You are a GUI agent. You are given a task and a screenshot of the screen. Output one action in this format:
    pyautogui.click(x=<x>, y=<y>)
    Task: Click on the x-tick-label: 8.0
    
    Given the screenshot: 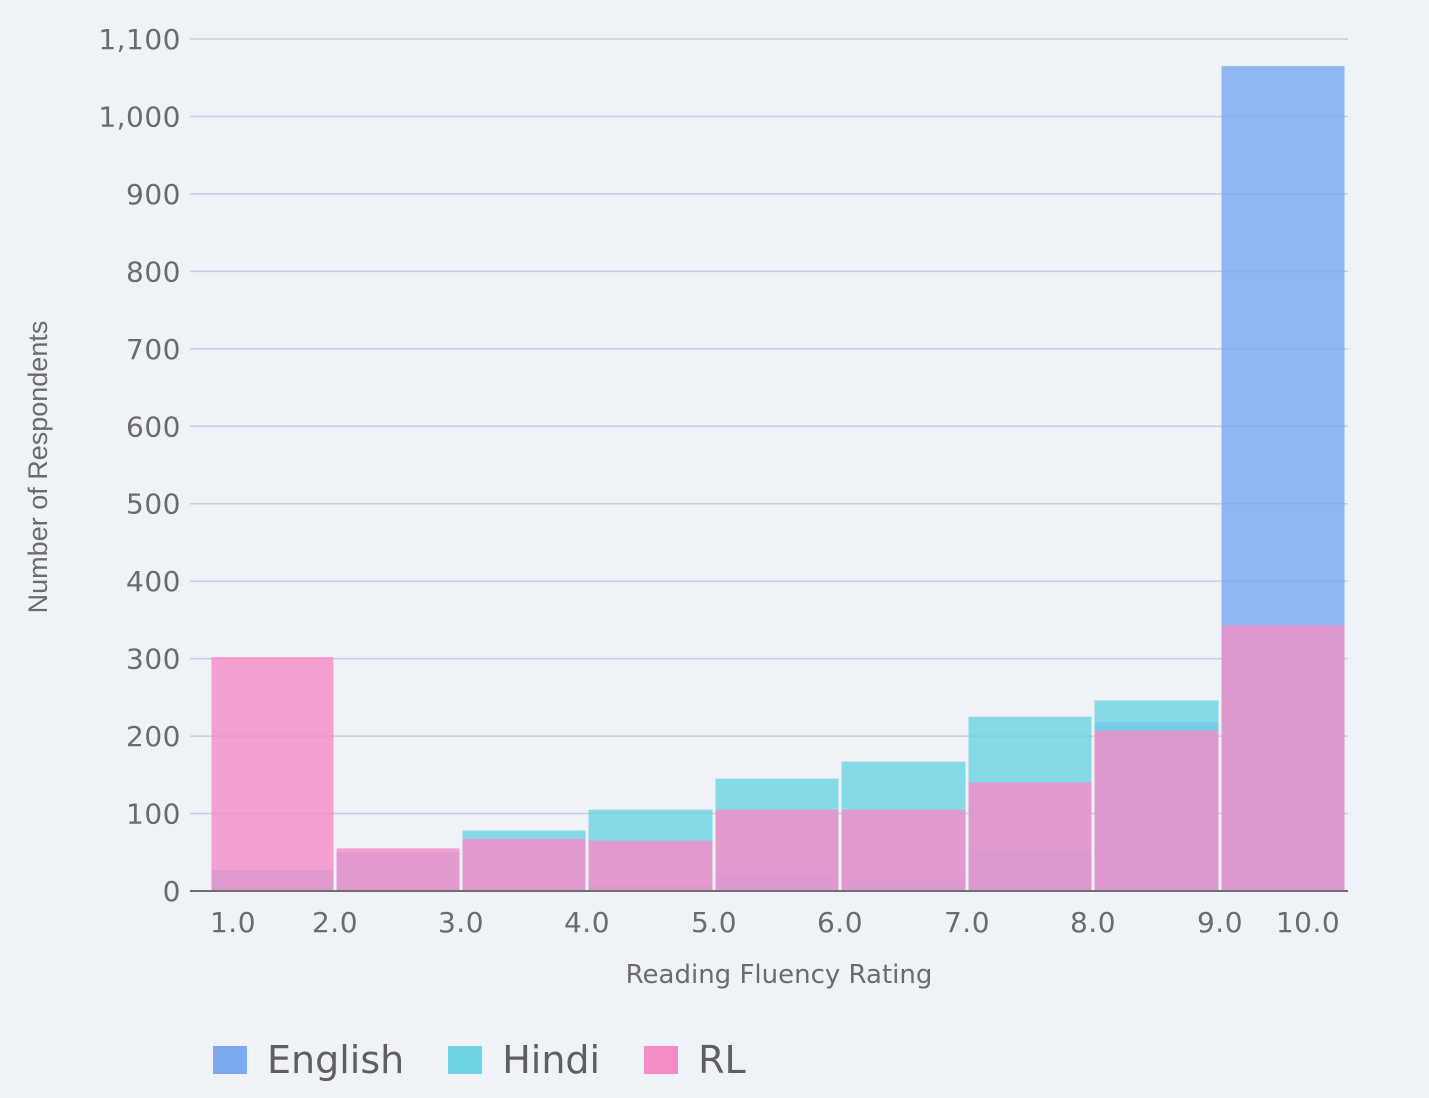 What is the action you would take?
    pyautogui.click(x=1093, y=922)
    